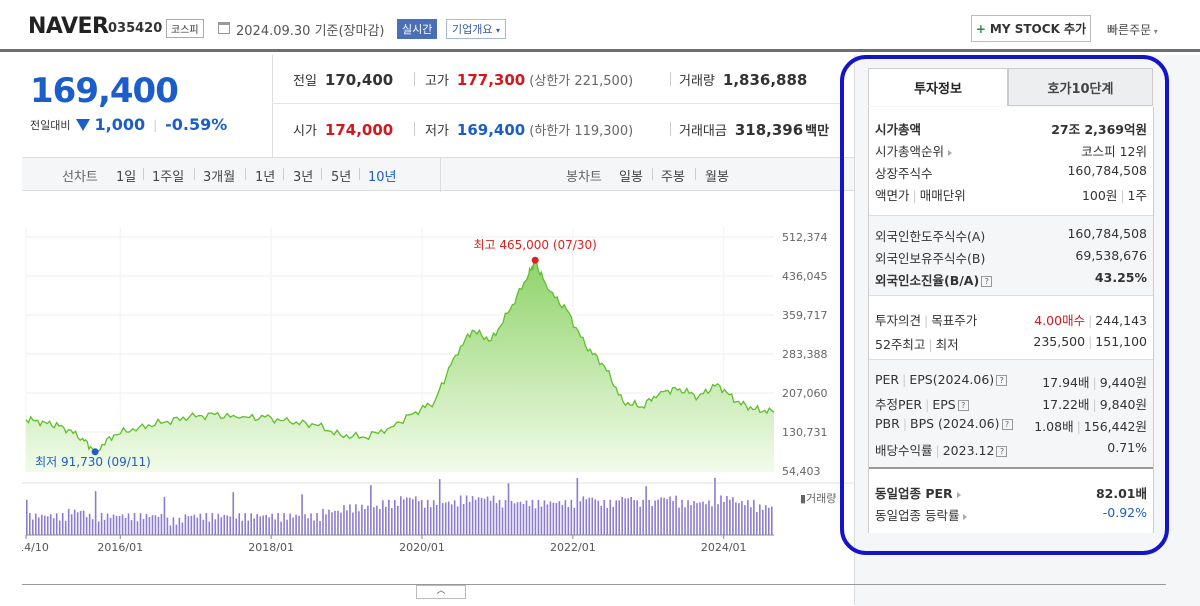  What do you see at coordinates (955, 423) in the screenshot?
I see `bps-label: BPS (2024.06)` at bounding box center [955, 423].